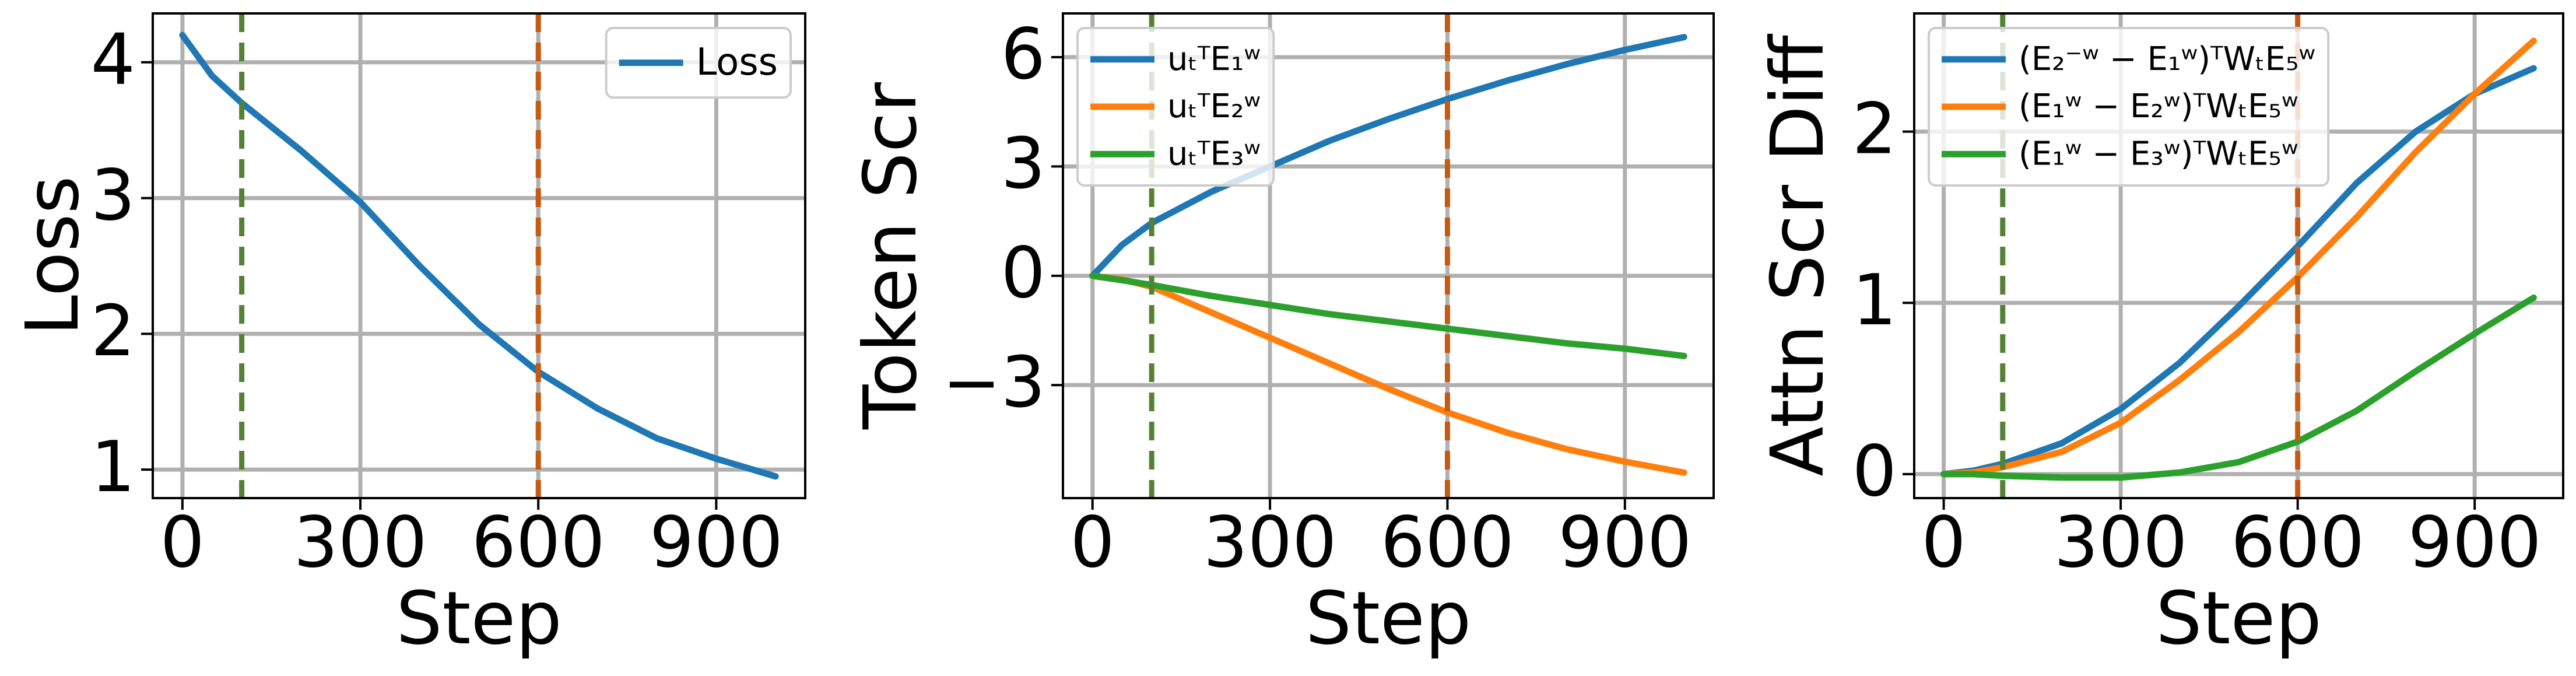 This screenshot has height=676, width=2576. What do you see at coordinates (1214, 59) in the screenshot?
I see `legend-label: uₜᵀE₁ʷ` at bounding box center [1214, 59].